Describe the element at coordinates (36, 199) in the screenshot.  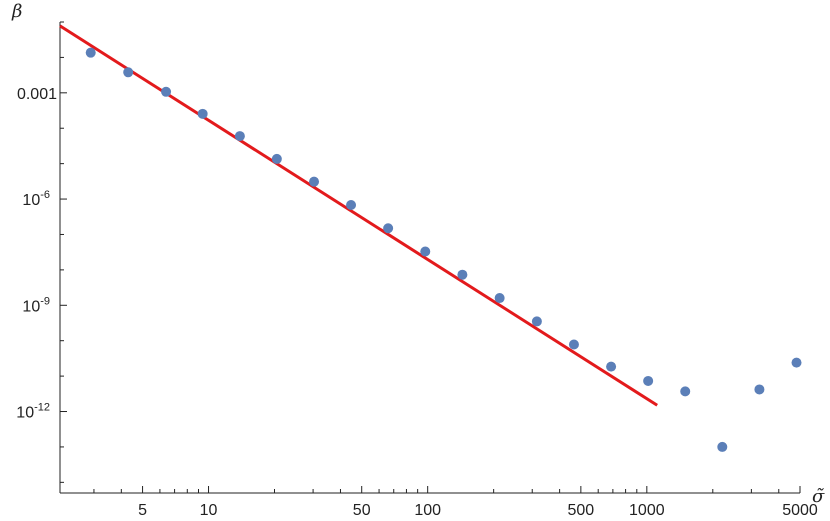
I see `y-tick-label: 10⁻⁶` at that location.